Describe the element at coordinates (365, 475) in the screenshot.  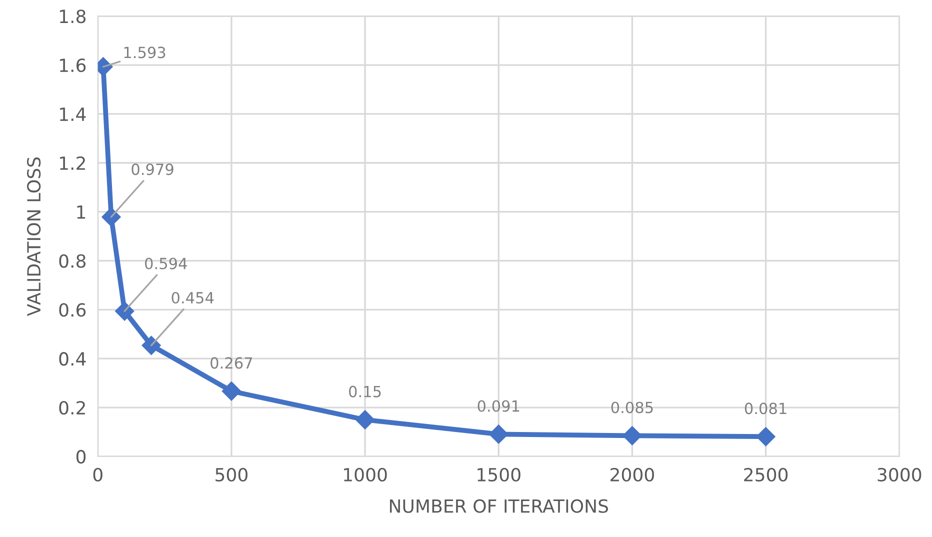
I see `x-tick-label: 1000` at that location.